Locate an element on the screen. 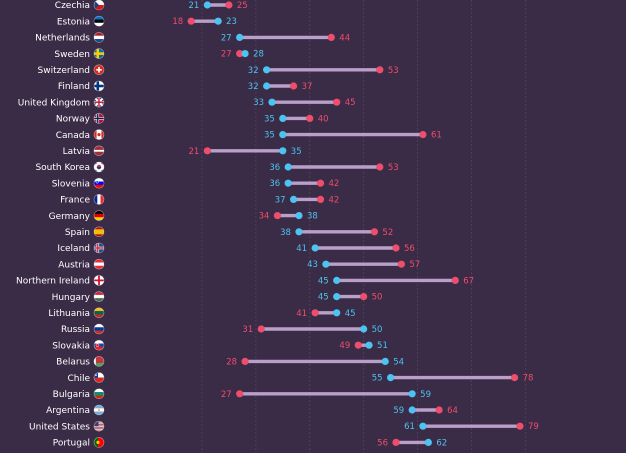 Image resolution: width=626 pixels, height=453 pixels. argentina-flag-icon is located at coordinates (99, 410).